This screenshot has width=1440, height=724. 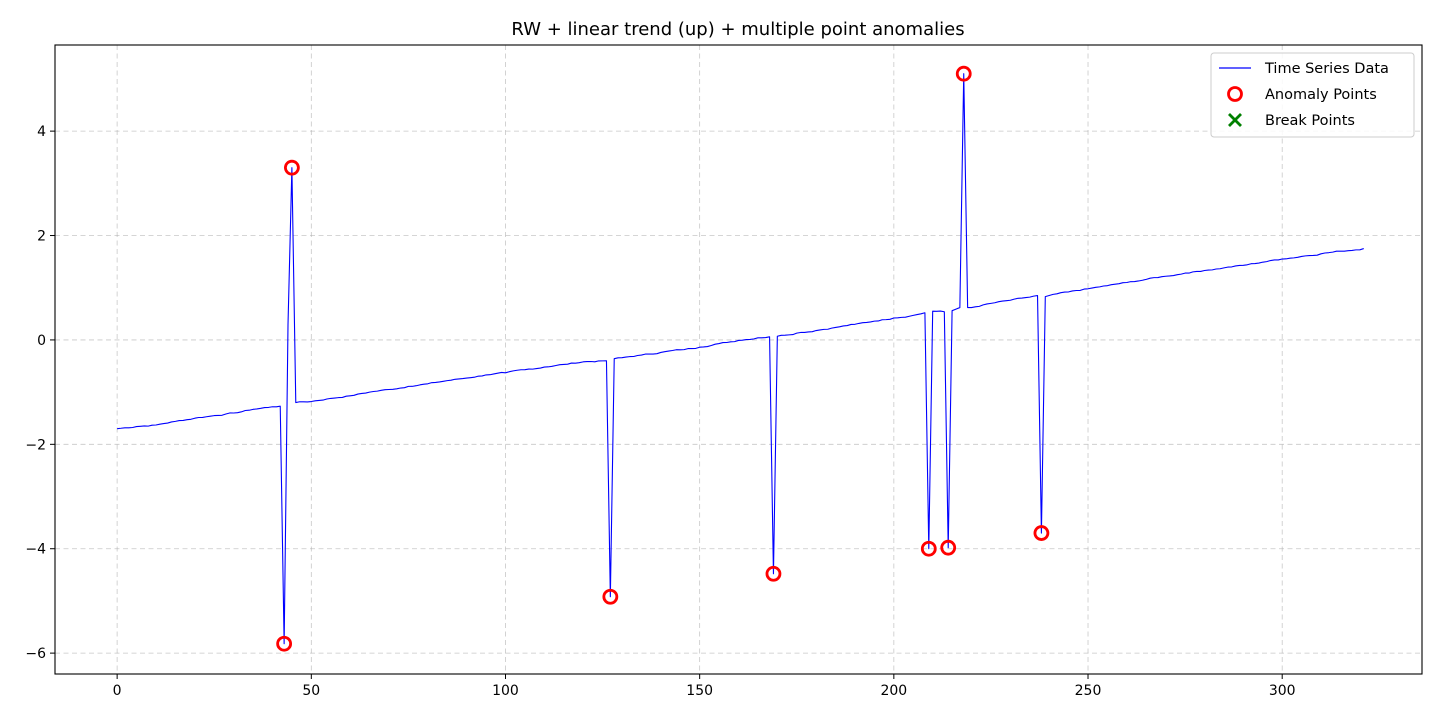 What do you see at coordinates (893, 691) in the screenshot?
I see `x-tick-label: 200` at bounding box center [893, 691].